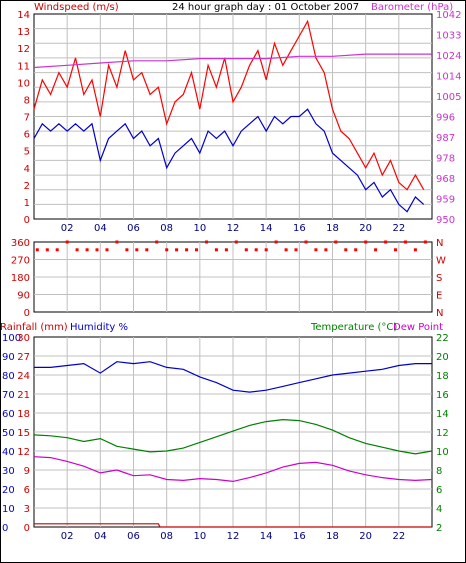  Describe the element at coordinates (27, 152) in the screenshot. I see `windspeed-tick-label: 5` at that location.